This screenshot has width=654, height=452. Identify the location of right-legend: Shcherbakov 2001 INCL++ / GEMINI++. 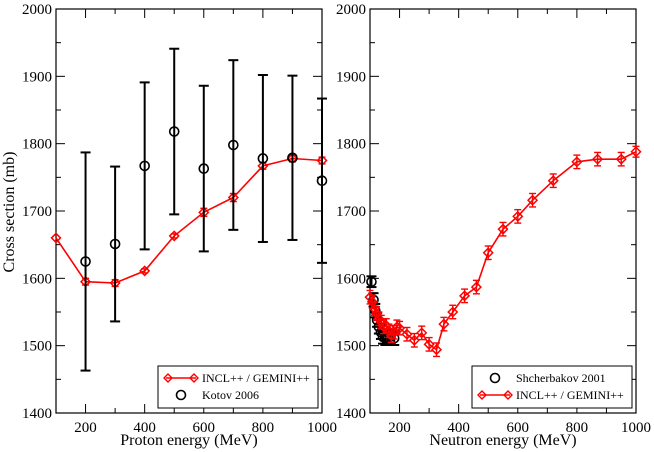
(552, 387).